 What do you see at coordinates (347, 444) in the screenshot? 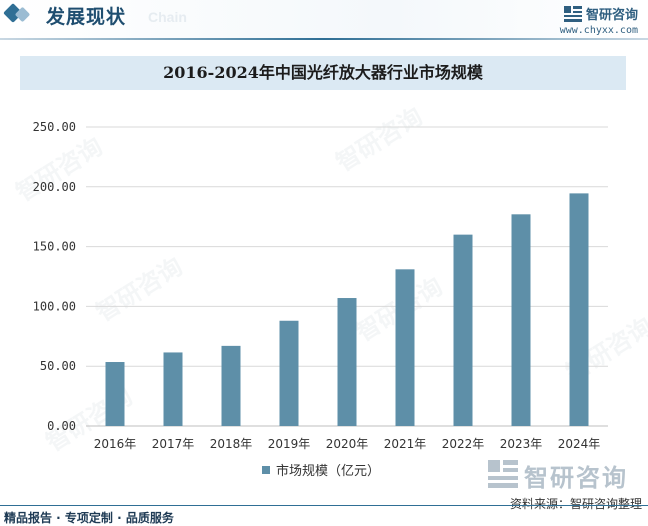
I see `x-tick-label: 2020年` at bounding box center [347, 444].